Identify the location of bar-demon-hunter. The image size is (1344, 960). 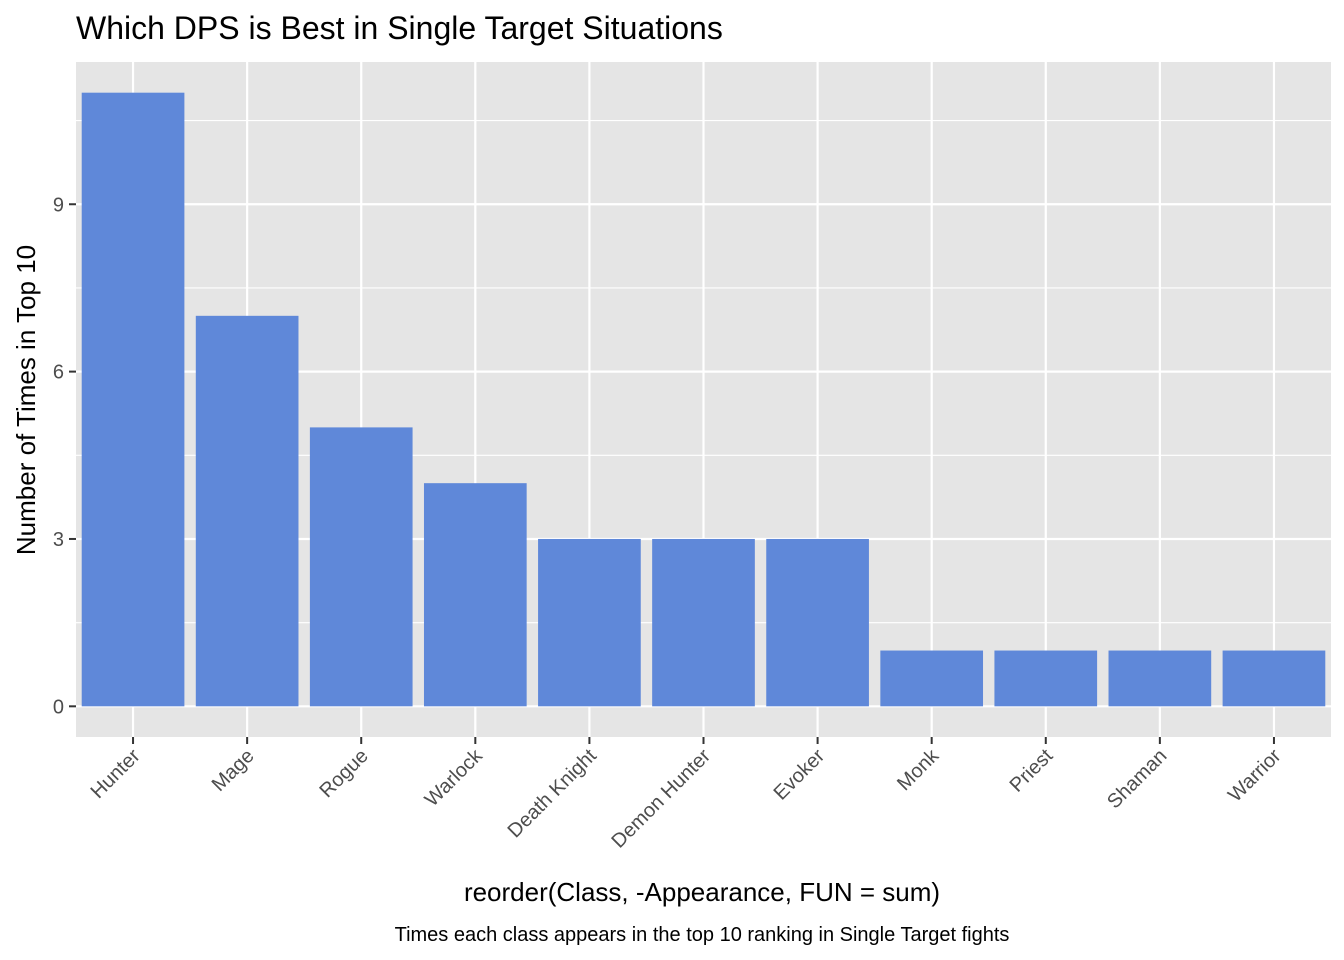
(703, 622).